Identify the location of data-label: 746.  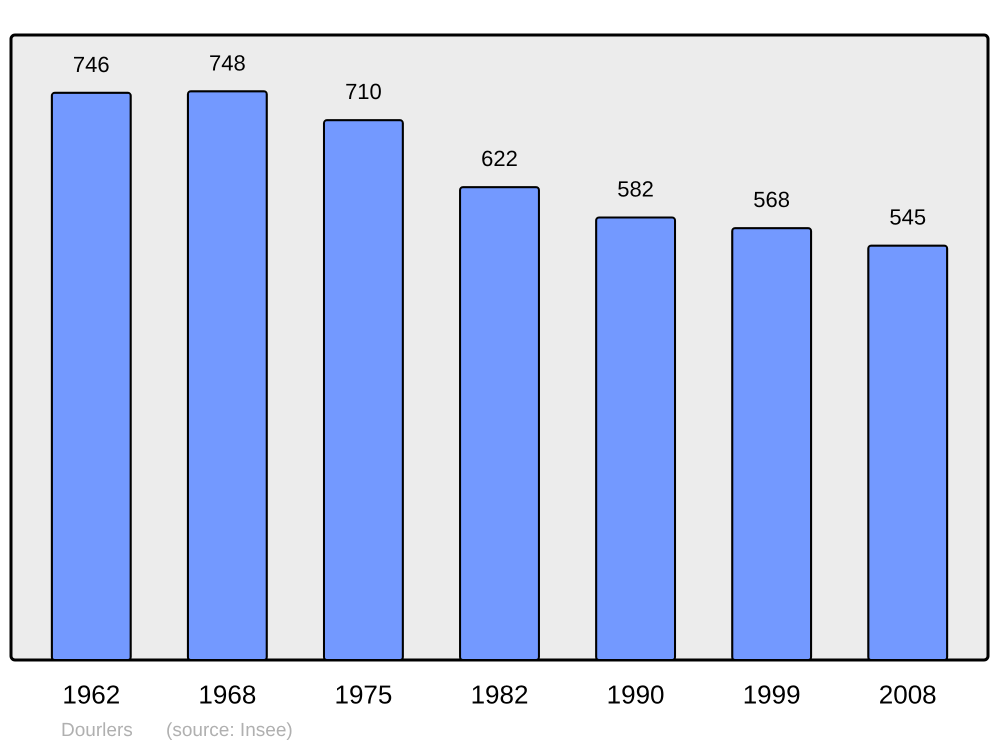
(91, 64).